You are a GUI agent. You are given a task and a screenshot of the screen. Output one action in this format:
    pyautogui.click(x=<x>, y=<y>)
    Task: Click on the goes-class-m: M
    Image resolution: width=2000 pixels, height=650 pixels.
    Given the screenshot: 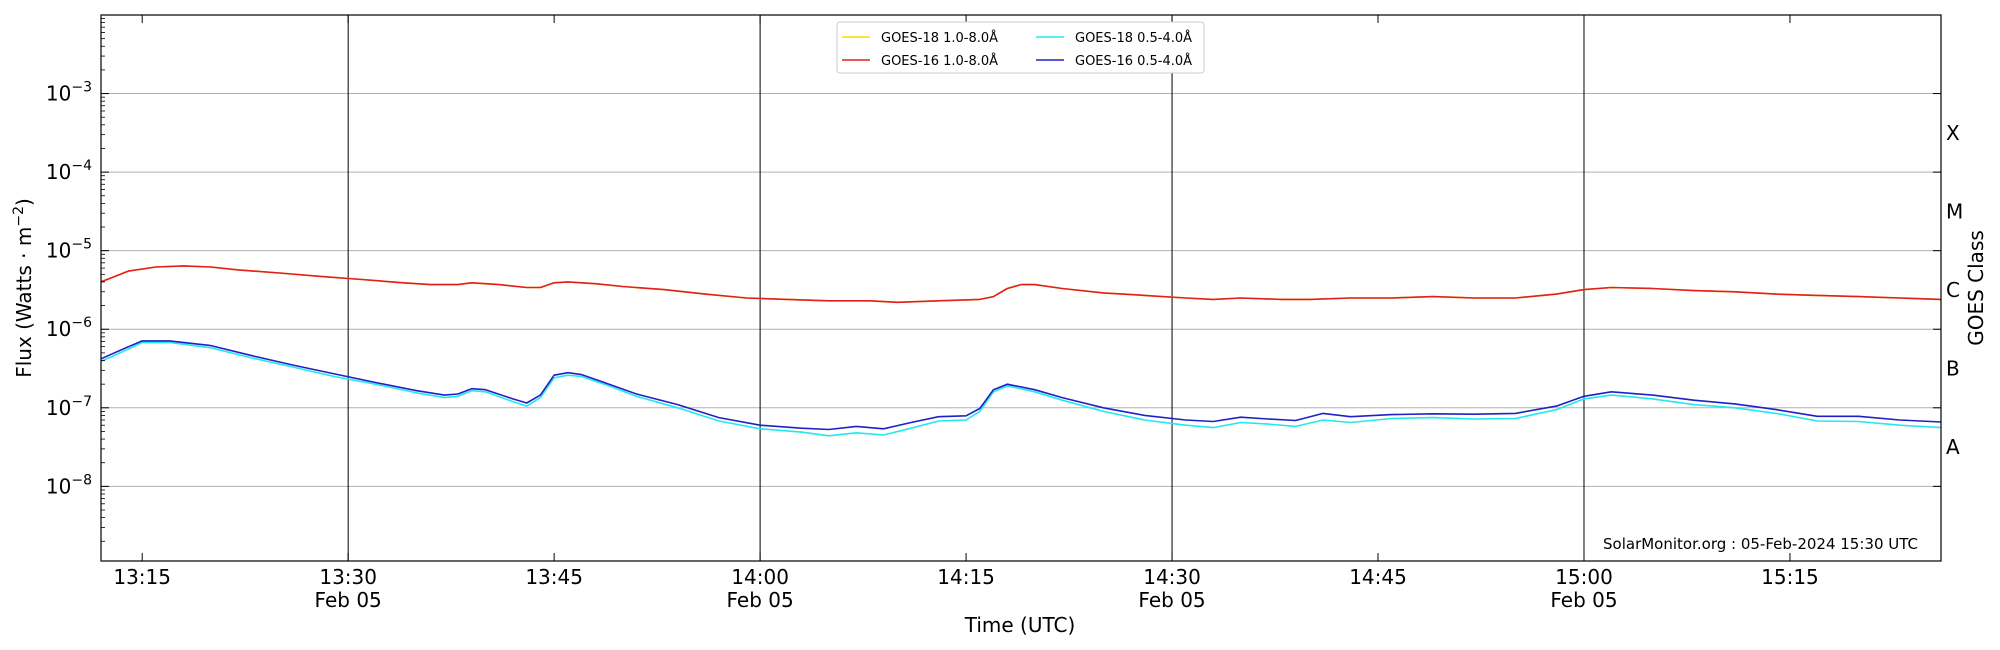 What is the action you would take?
    pyautogui.click(x=1954, y=211)
    